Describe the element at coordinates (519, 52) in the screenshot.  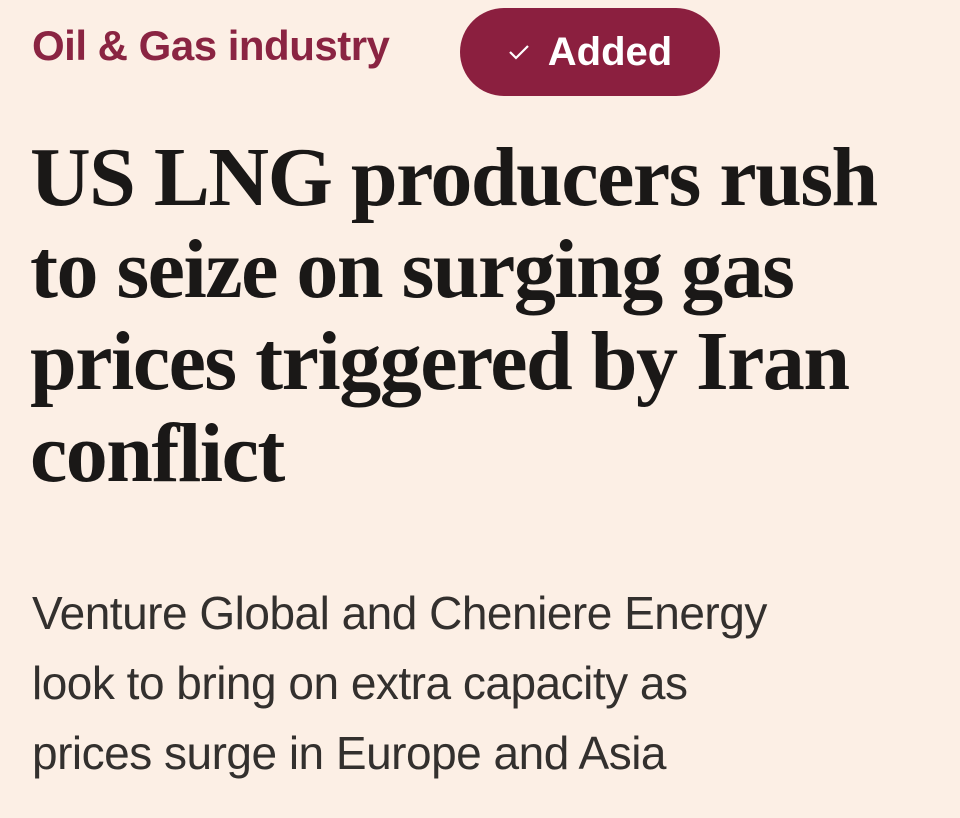
I see `check-icon` at that location.